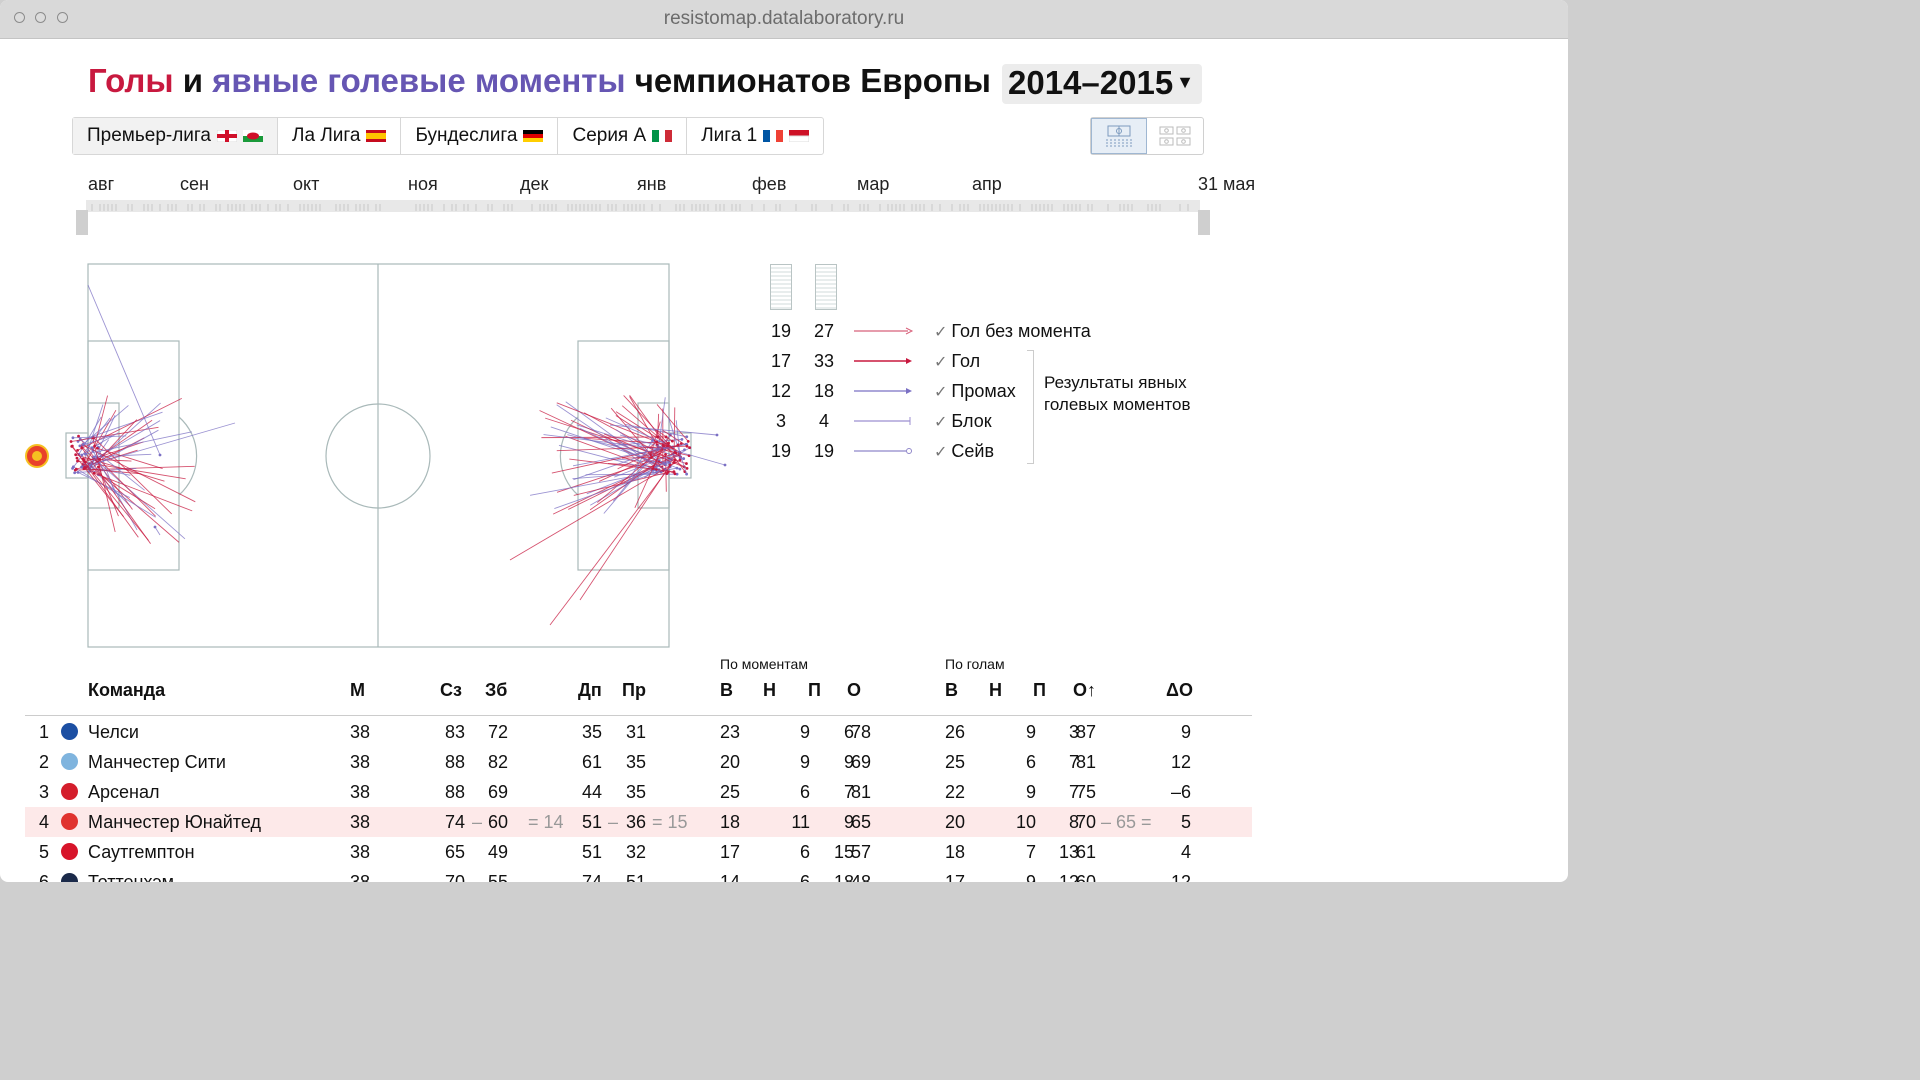 The image size is (1920, 1080). I want to click on legend-count-against: 17, so click(781, 361).